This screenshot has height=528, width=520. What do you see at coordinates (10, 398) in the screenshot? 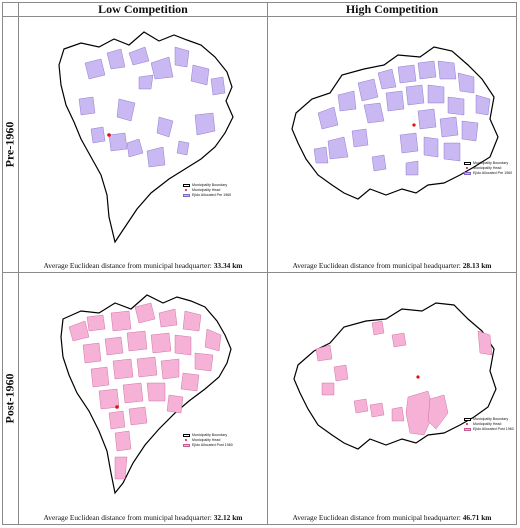
I see `row-header-post: Post-1960` at bounding box center [10, 398].